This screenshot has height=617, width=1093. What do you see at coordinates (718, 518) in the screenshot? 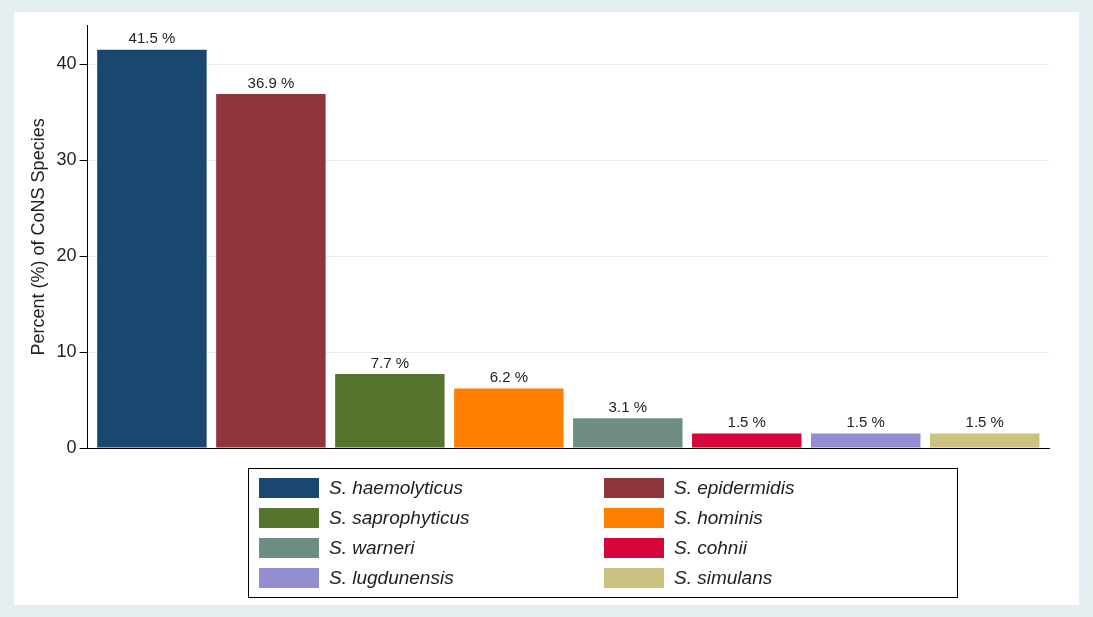
I see `legend-label: S. hominis` at bounding box center [718, 518].